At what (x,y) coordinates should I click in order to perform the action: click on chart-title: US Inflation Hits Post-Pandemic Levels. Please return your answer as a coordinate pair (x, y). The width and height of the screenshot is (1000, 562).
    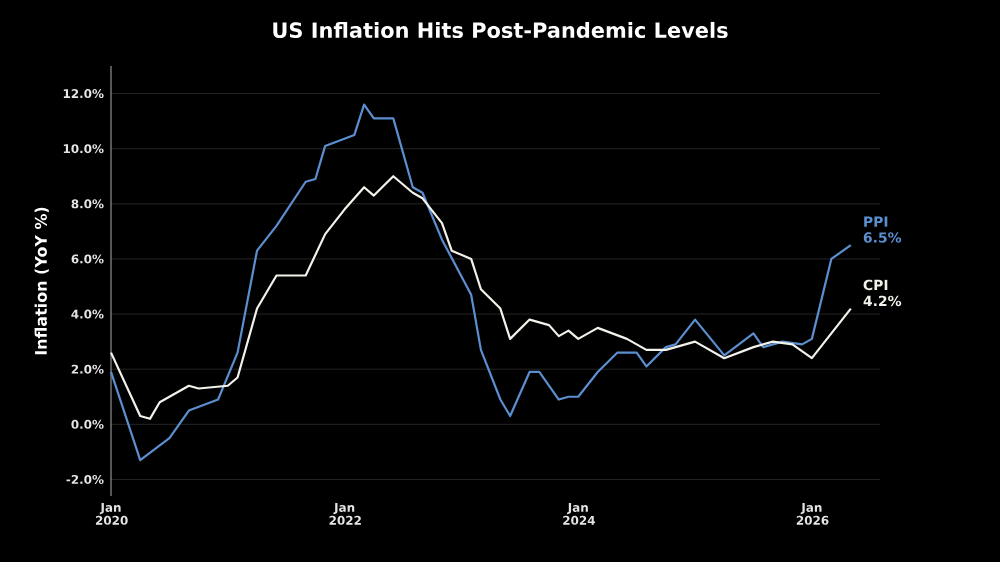
    Looking at the image, I should click on (500, 30).